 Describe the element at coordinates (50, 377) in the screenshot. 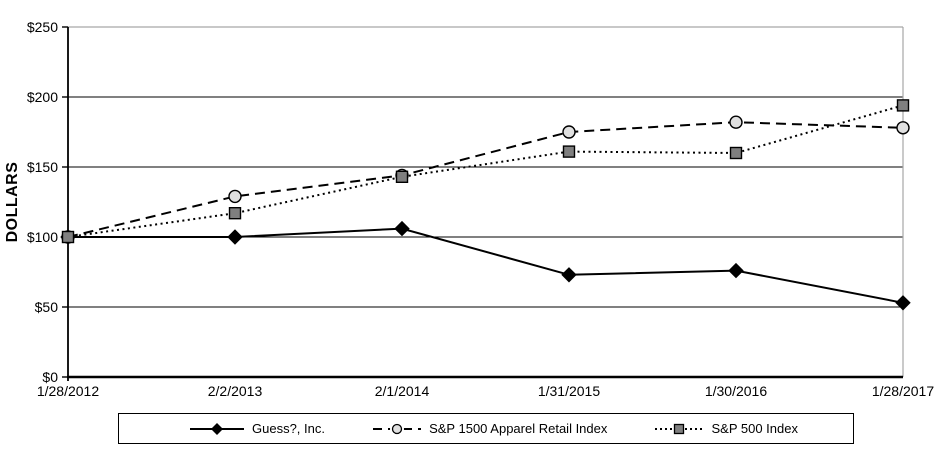

I see `y-tick-label: $0` at that location.